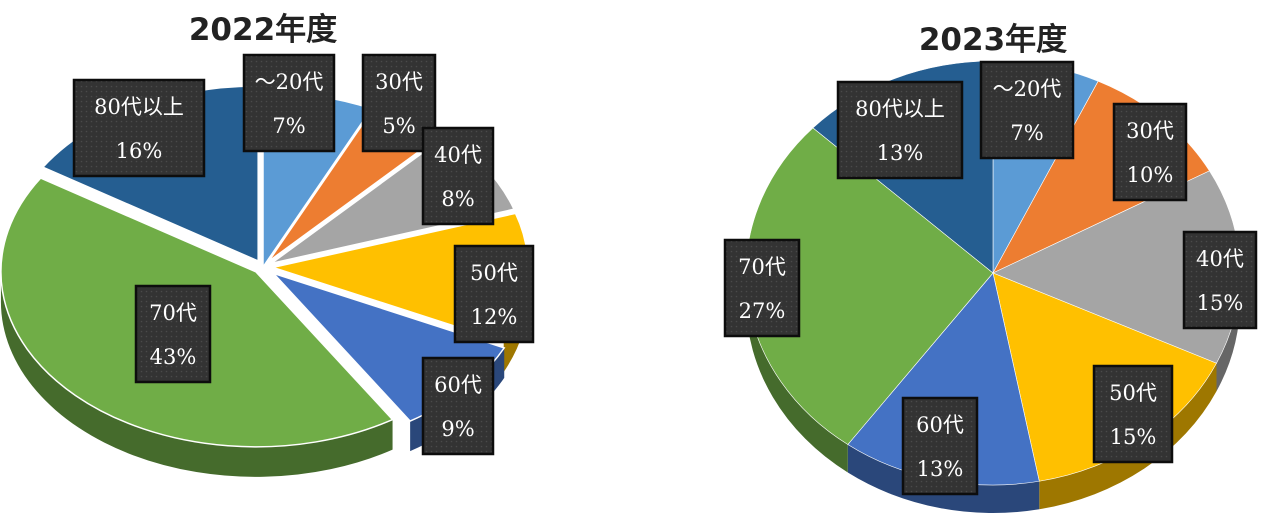 The height and width of the screenshot is (519, 1266). What do you see at coordinates (173, 334) in the screenshot?
I see `data-label-70s: 70代 43%` at bounding box center [173, 334].